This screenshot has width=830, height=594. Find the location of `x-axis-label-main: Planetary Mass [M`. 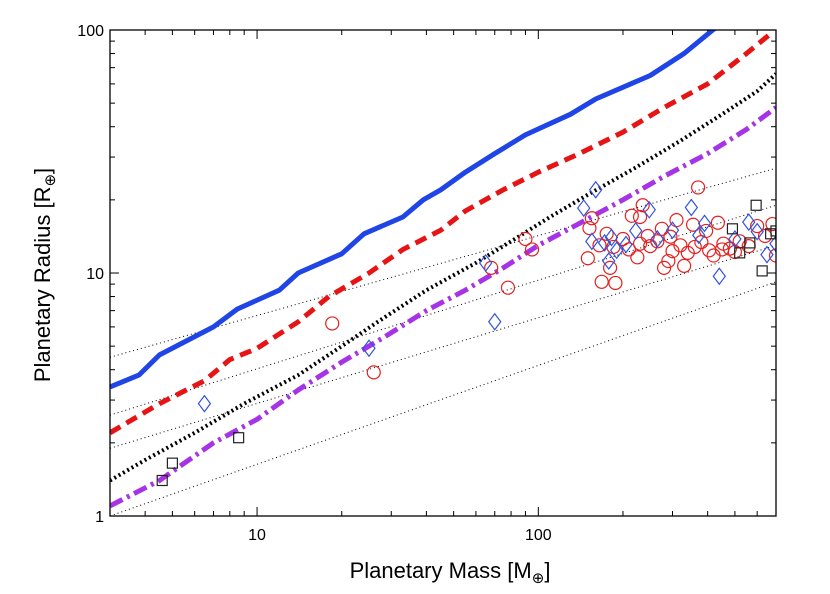

x-axis-label-main: Planetary Mass [M is located at coordinates (441, 570).